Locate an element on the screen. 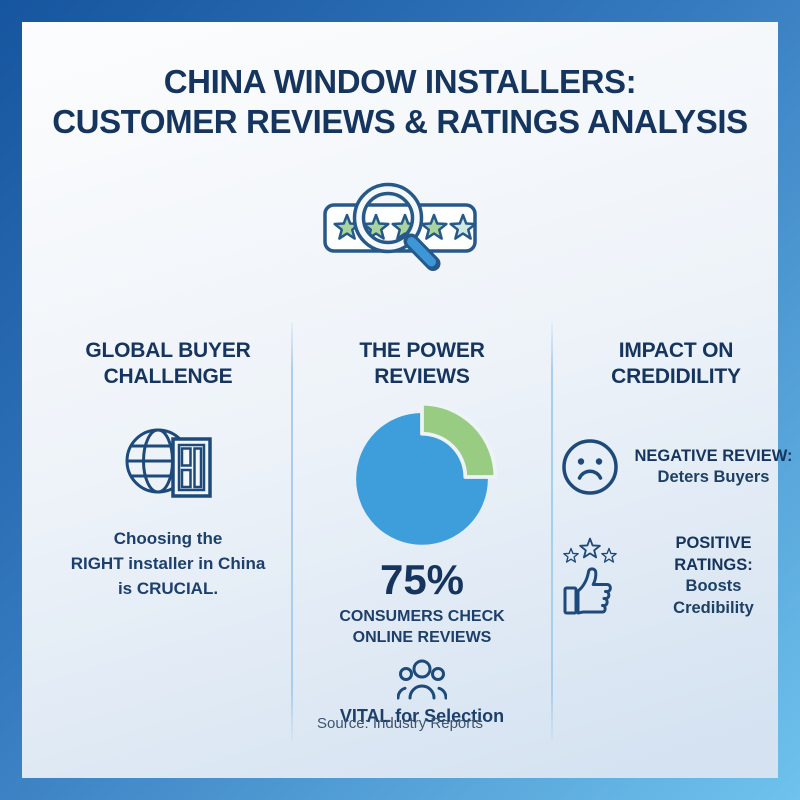 This screenshot has height=800, width=800. positive-ratings-item: POSITIVE RATINGS: Boosts Credibility is located at coordinates (676, 576).